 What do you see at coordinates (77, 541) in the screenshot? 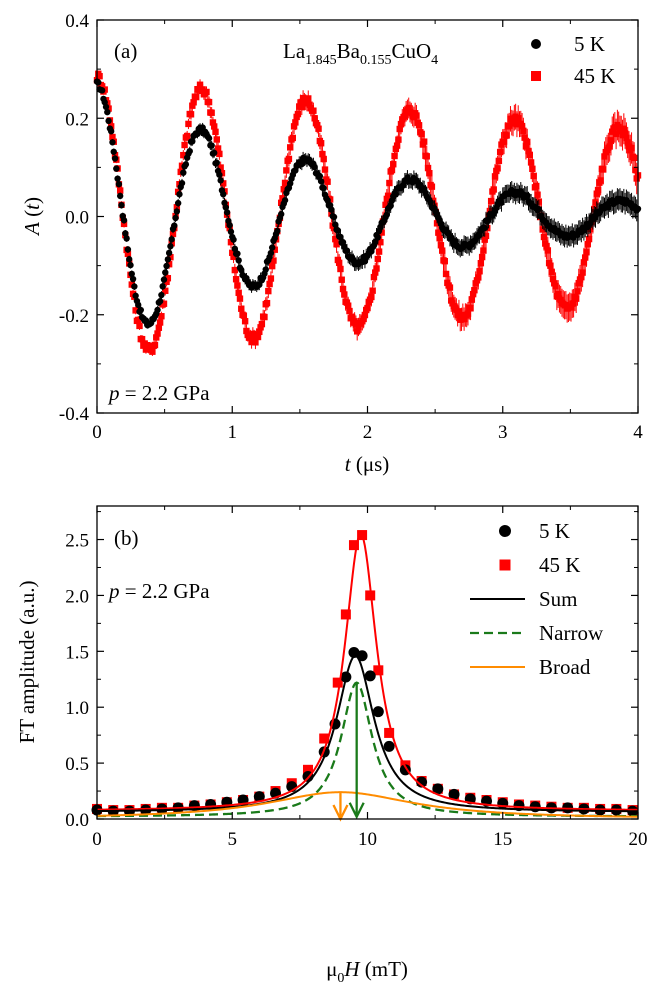
I see `b-ytick-label: 2.5` at bounding box center [77, 541].